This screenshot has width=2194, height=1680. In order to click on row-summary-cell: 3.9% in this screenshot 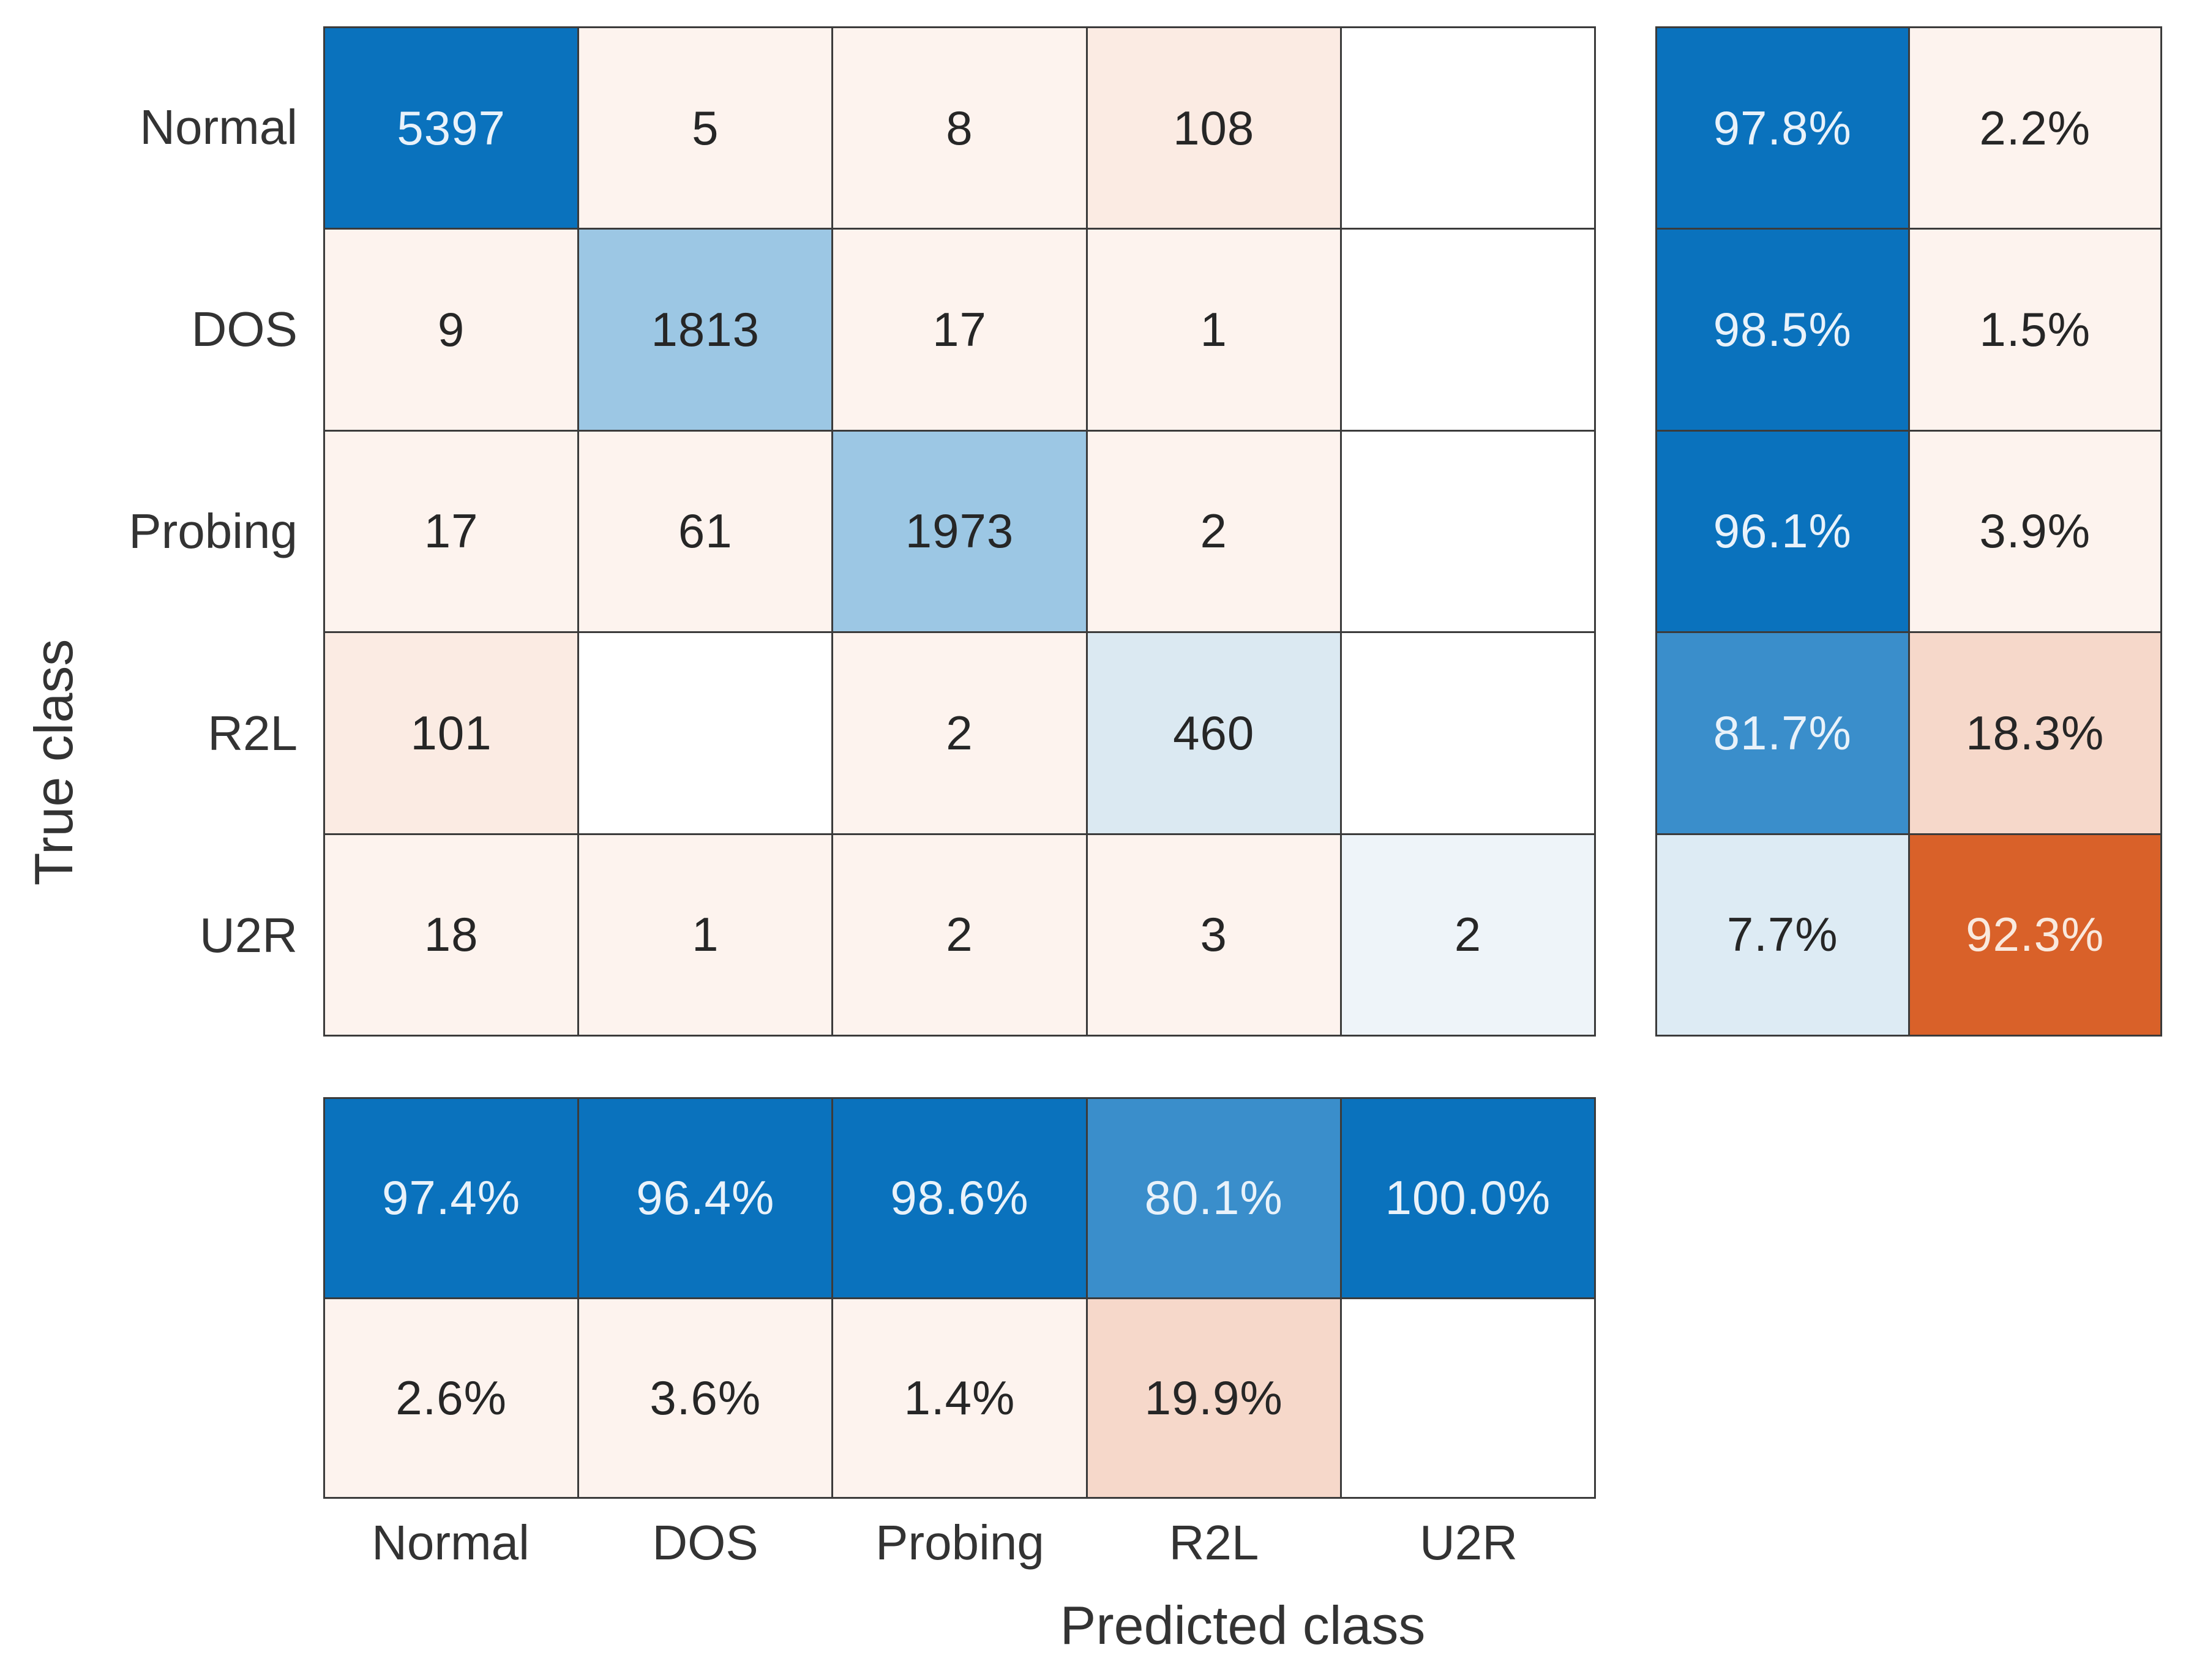, I will do `click(2036, 532)`.